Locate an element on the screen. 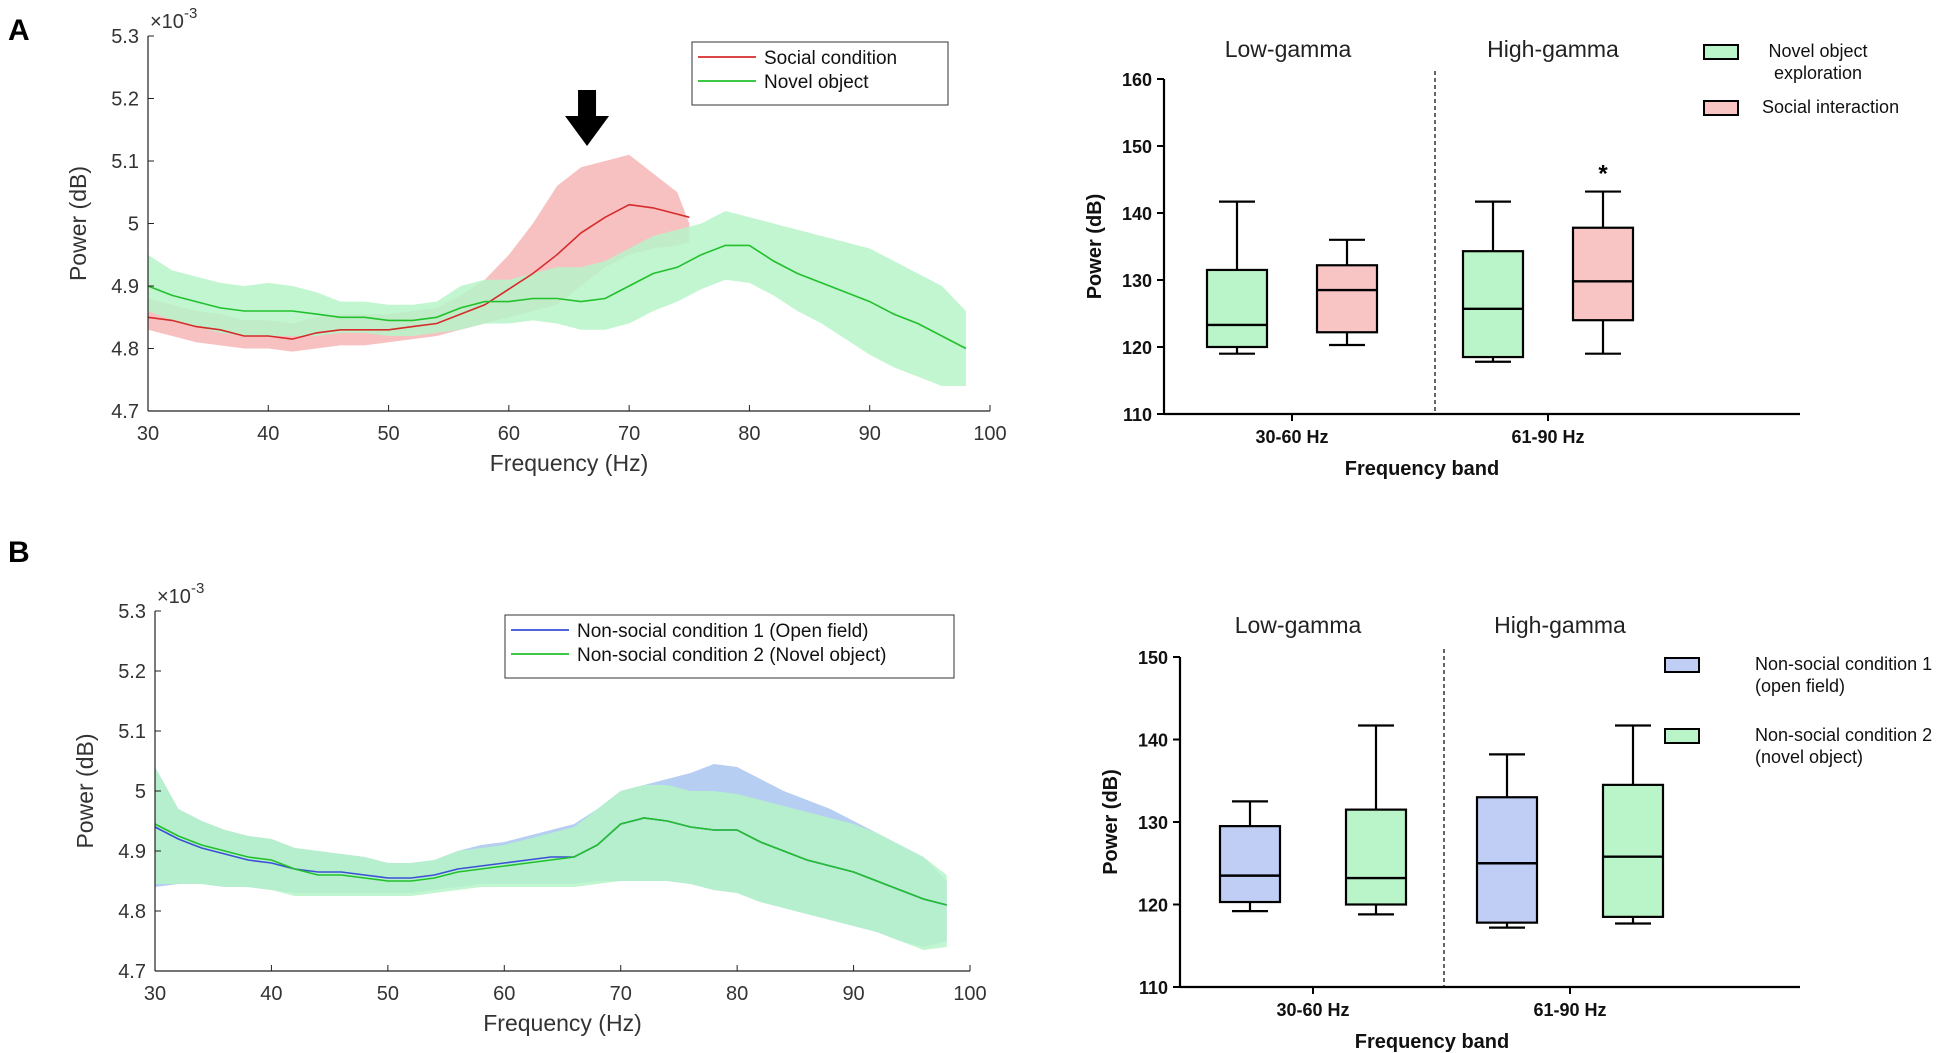 The width and height of the screenshot is (1950, 1053). legend-label-2: Social interaction is located at coordinates (1830, 107).